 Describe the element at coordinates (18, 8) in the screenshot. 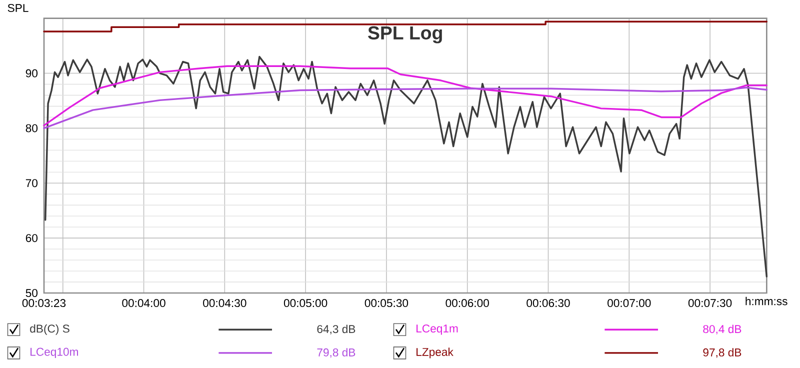

I see `y-axis-title: SPL` at that location.